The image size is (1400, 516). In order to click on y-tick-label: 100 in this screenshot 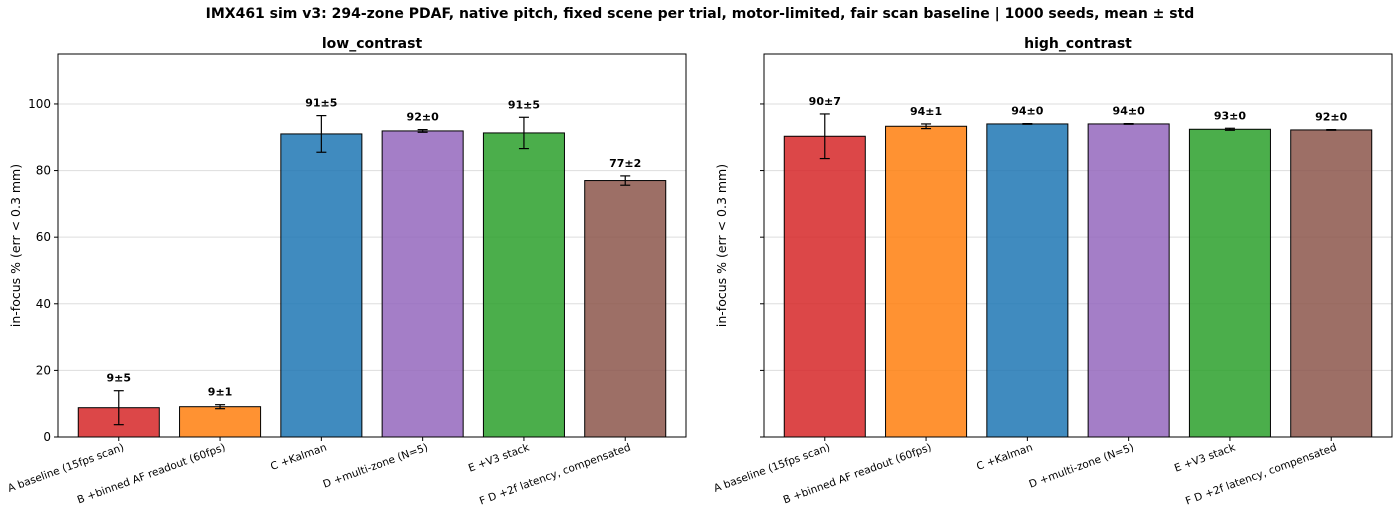, I will do `click(39, 104)`.